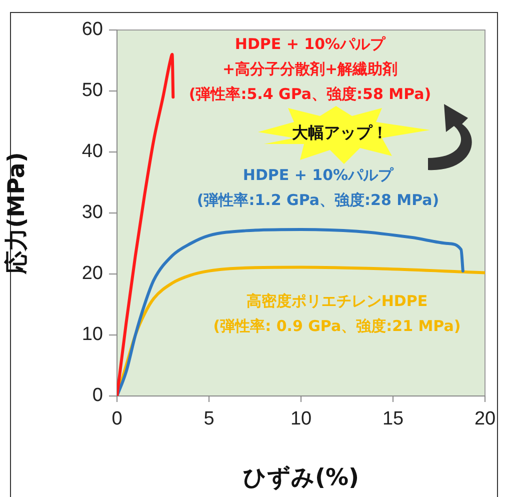 The width and height of the screenshot is (506, 497). What do you see at coordinates (301, 478) in the screenshot?
I see `x-axis-title: ひずみ(%)` at bounding box center [301, 478].